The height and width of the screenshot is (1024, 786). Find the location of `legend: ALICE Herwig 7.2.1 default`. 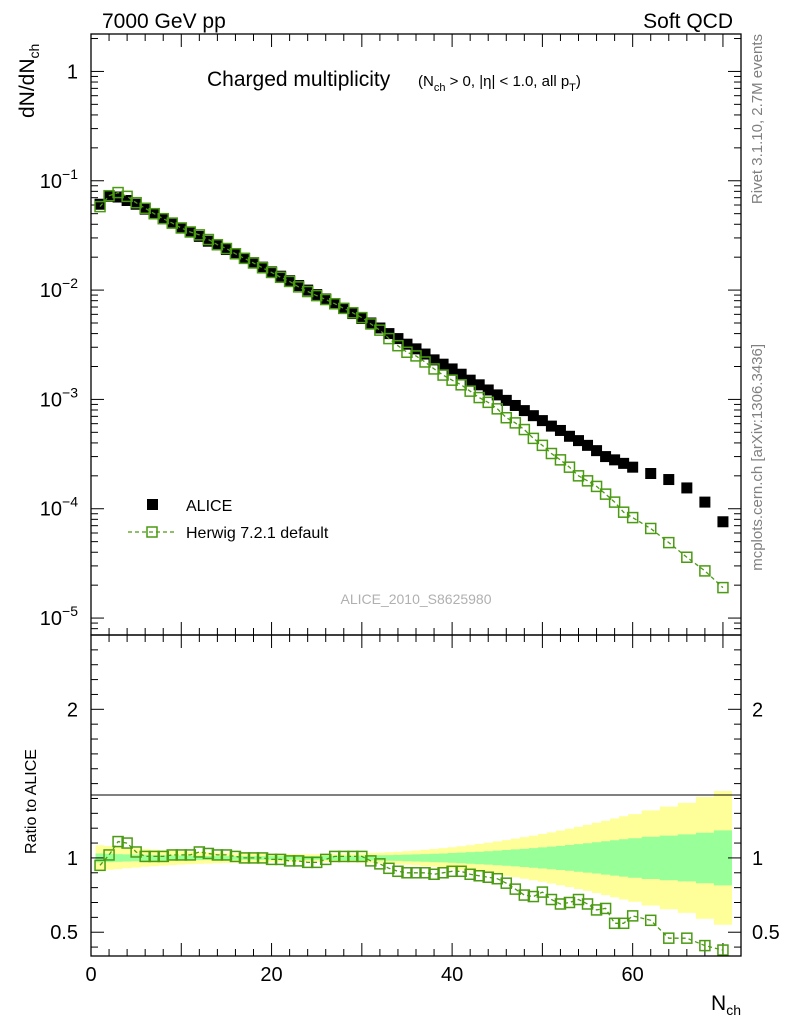

legend: ALICE Herwig 7.2.1 default is located at coordinates (228, 520).